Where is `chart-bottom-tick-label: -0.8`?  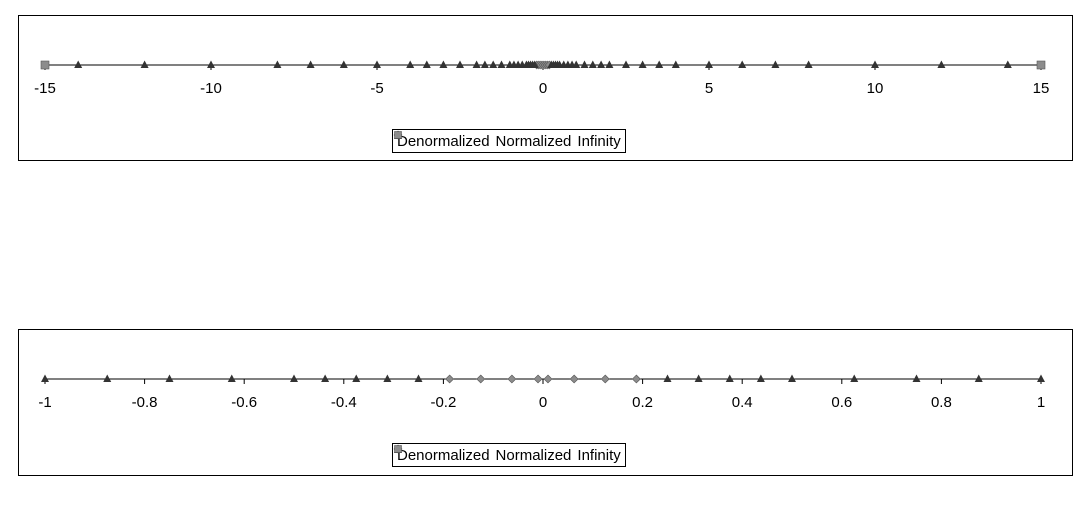 chart-bottom-tick-label: -0.8 is located at coordinates (145, 402).